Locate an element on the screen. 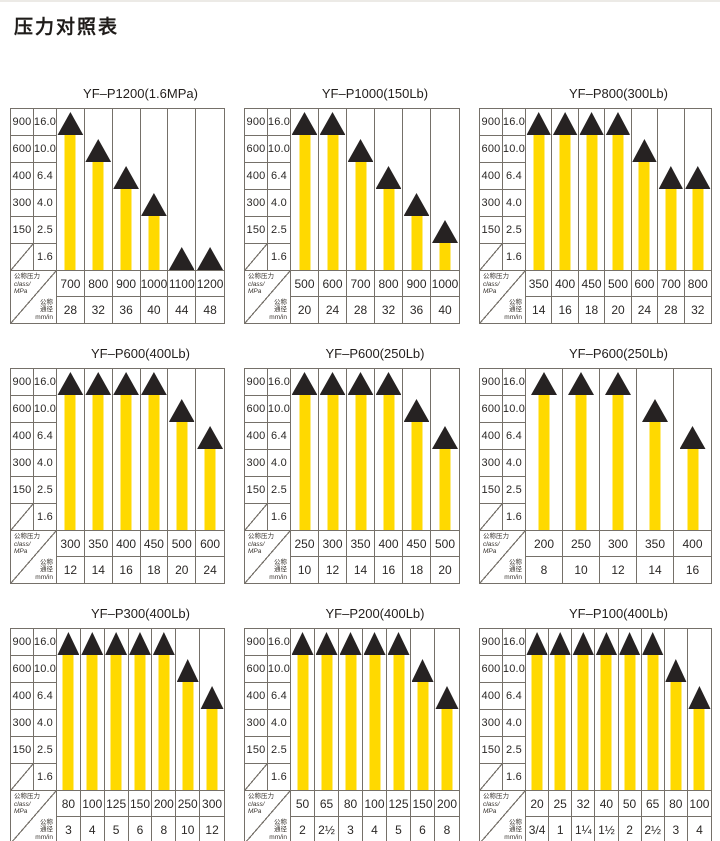 The image size is (720, 841). class-value-cell: 125 is located at coordinates (116, 804).